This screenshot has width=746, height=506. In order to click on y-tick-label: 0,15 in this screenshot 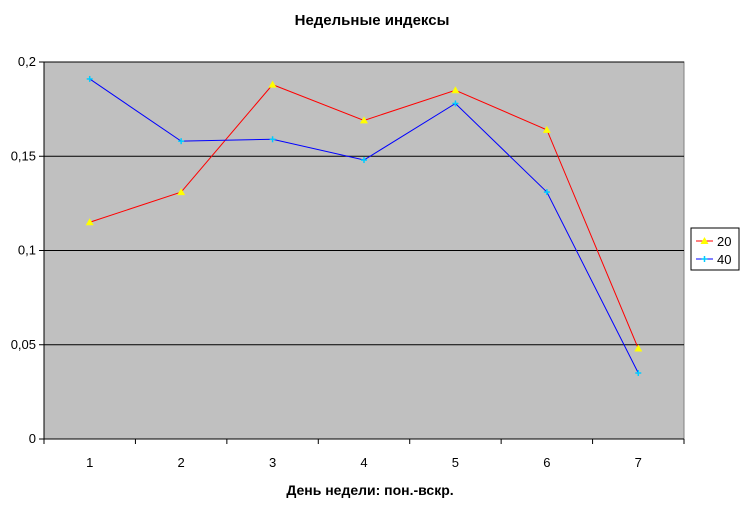, I will do `click(23, 155)`.